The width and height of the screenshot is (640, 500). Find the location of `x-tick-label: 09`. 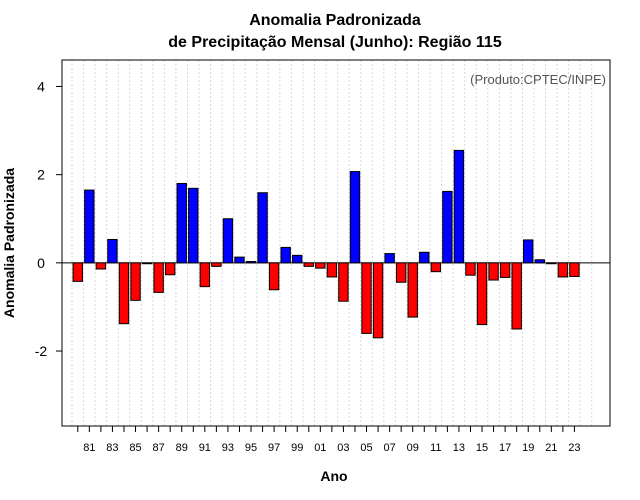

x-tick-label: 09 is located at coordinates (413, 448).